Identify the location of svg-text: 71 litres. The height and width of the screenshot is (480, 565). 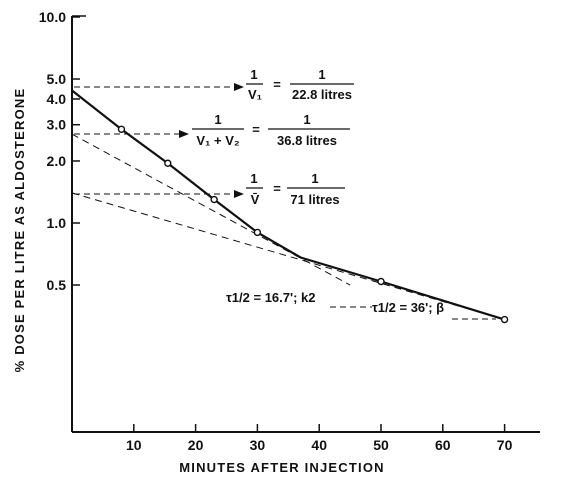
(314, 199).